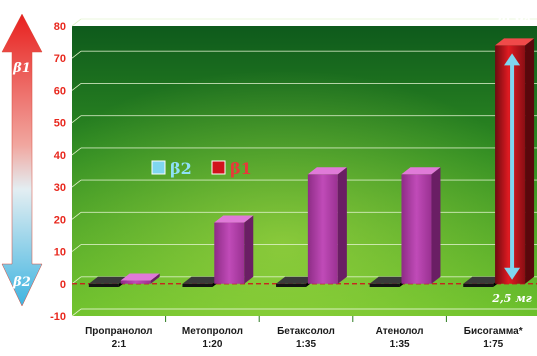 The width and height of the screenshot is (537, 356). Describe the element at coordinates (181, 168) in the screenshot. I see `legend-label-beta2: β2` at that location.